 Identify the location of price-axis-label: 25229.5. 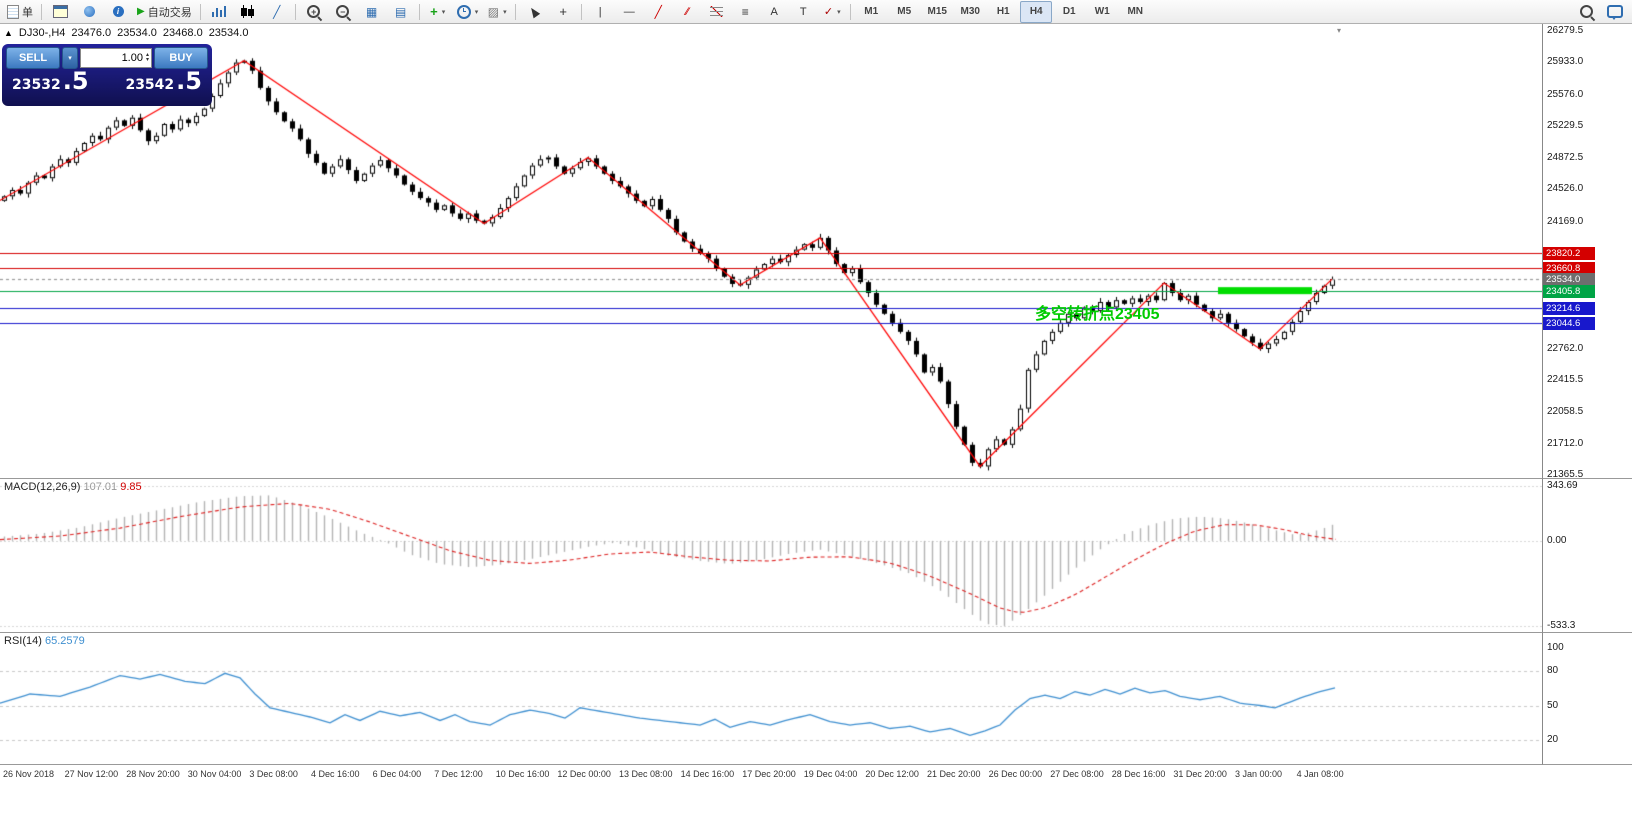
(1565, 125).